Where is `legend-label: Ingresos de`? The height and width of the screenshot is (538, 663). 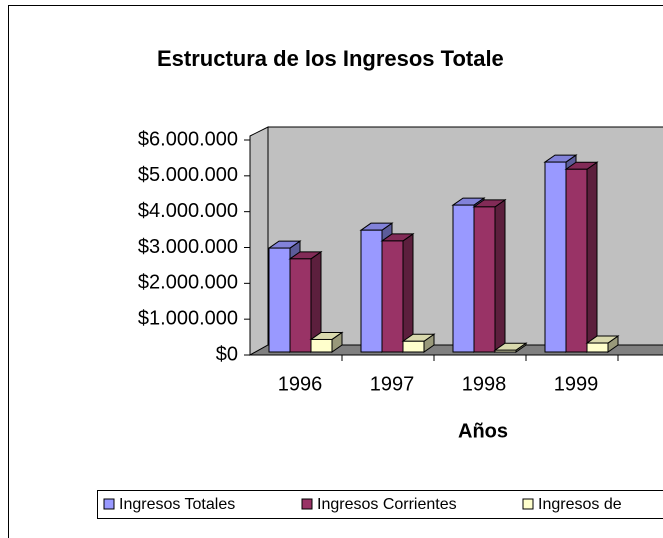 legend-label: Ingresos de is located at coordinates (580, 504).